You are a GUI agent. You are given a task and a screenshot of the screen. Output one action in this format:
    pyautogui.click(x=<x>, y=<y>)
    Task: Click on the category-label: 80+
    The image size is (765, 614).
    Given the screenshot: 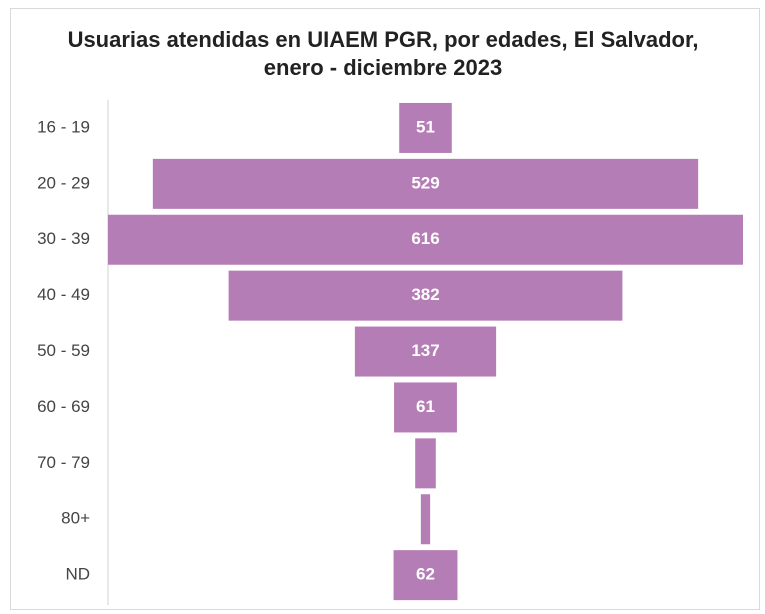 What is the action you would take?
    pyautogui.click(x=75, y=518)
    